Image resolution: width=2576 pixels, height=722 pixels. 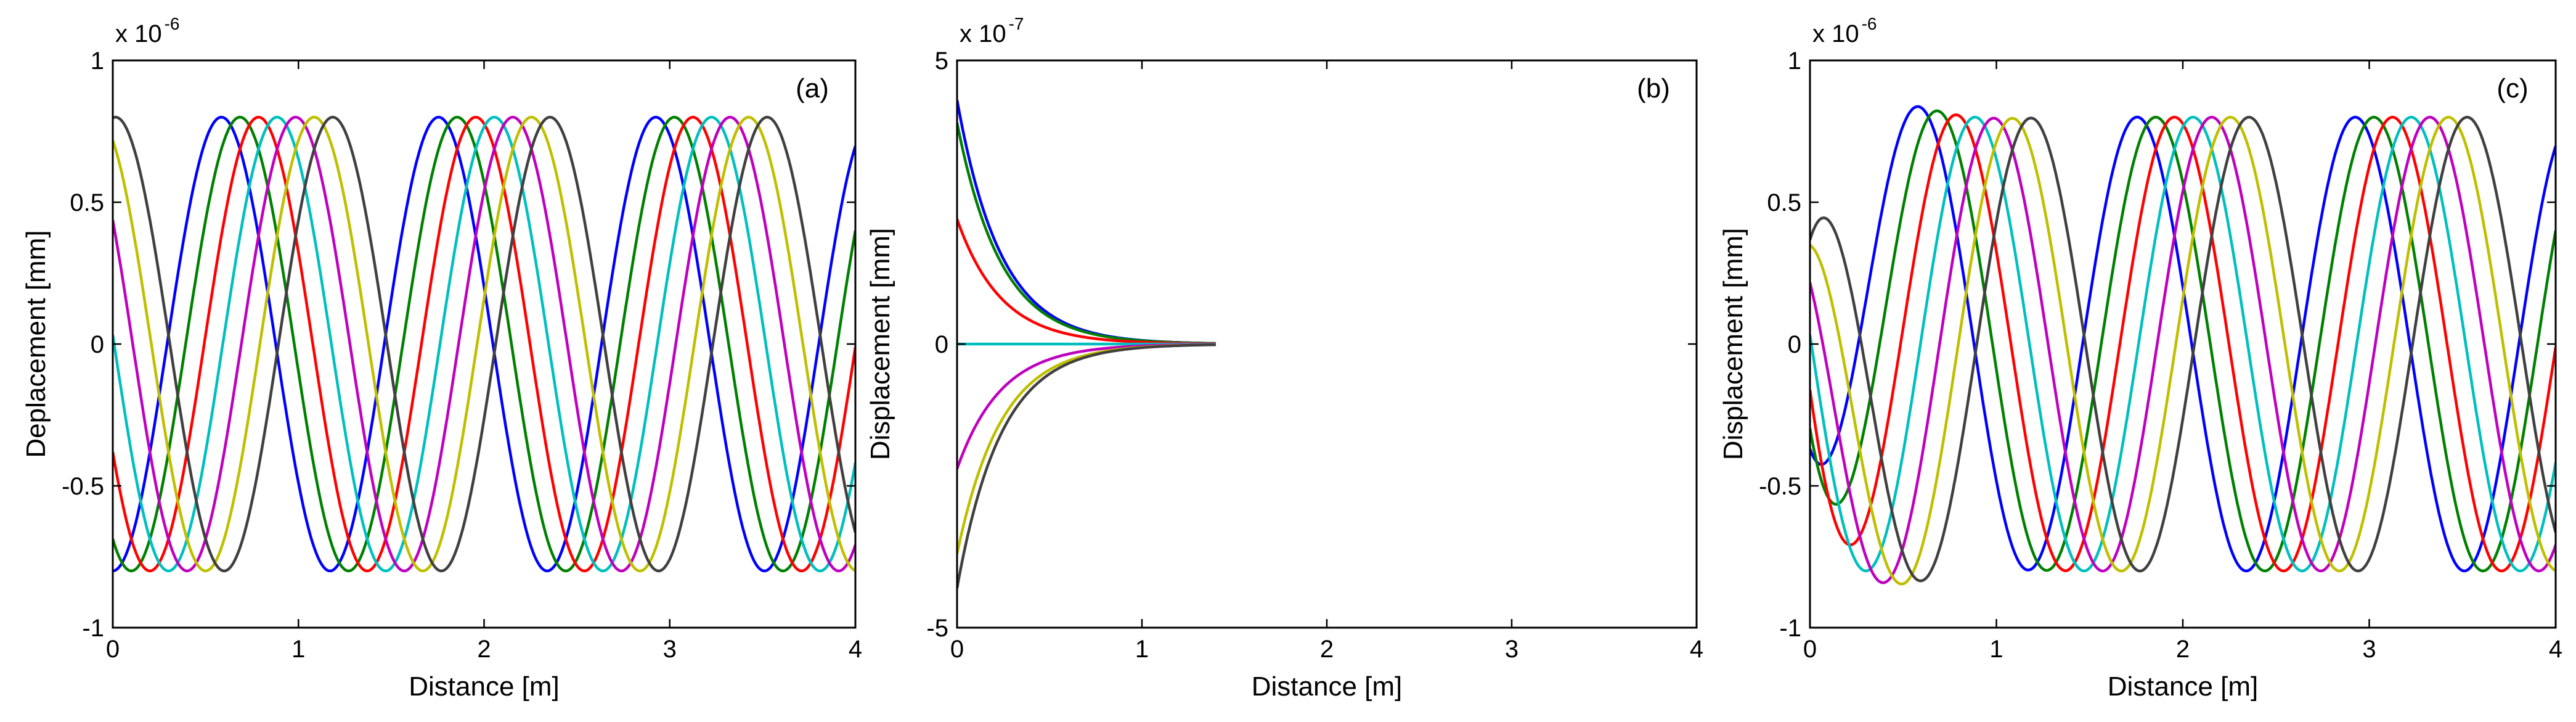 I want to click on y-tick-label: 5, so click(x=941, y=61).